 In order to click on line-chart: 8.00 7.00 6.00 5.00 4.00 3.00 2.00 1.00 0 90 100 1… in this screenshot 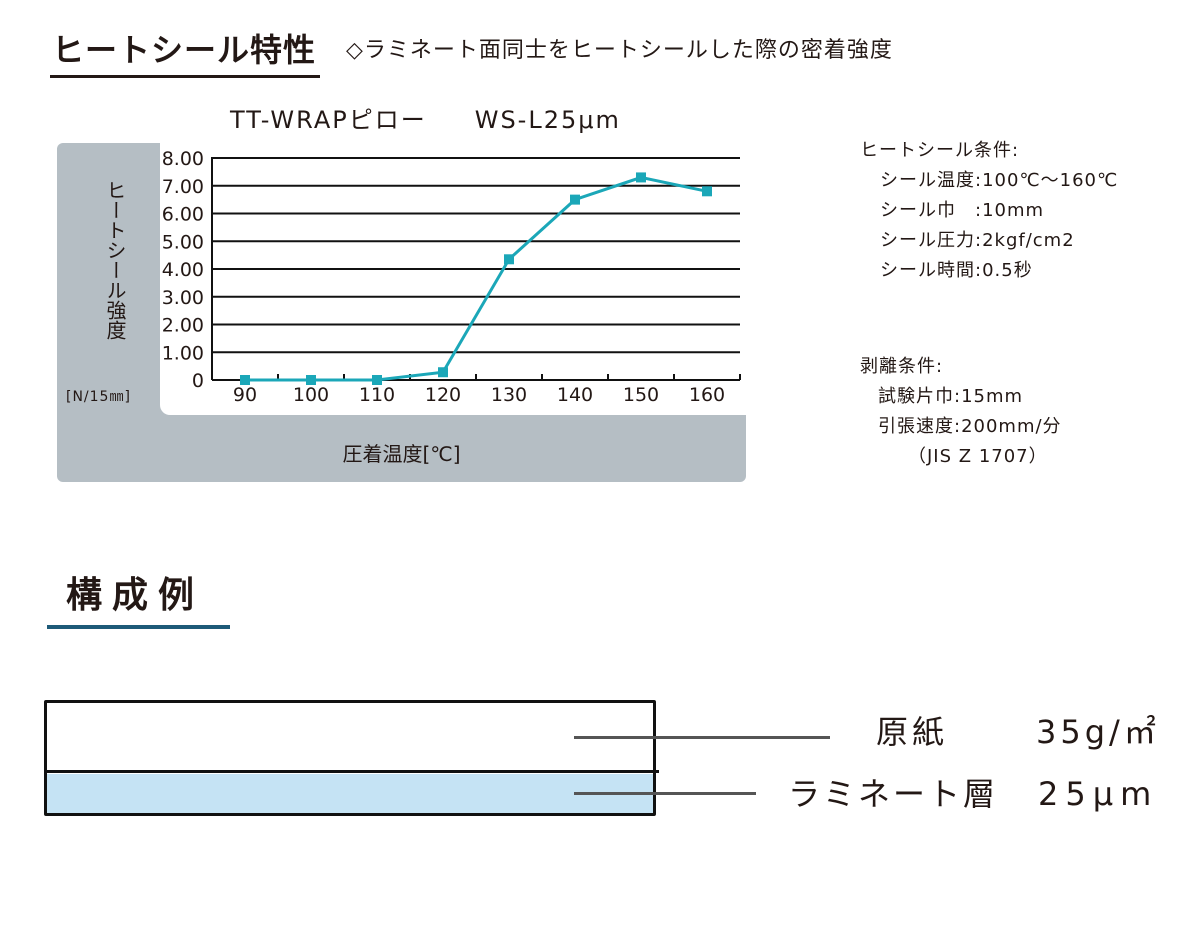, I will do `click(451, 277)`.